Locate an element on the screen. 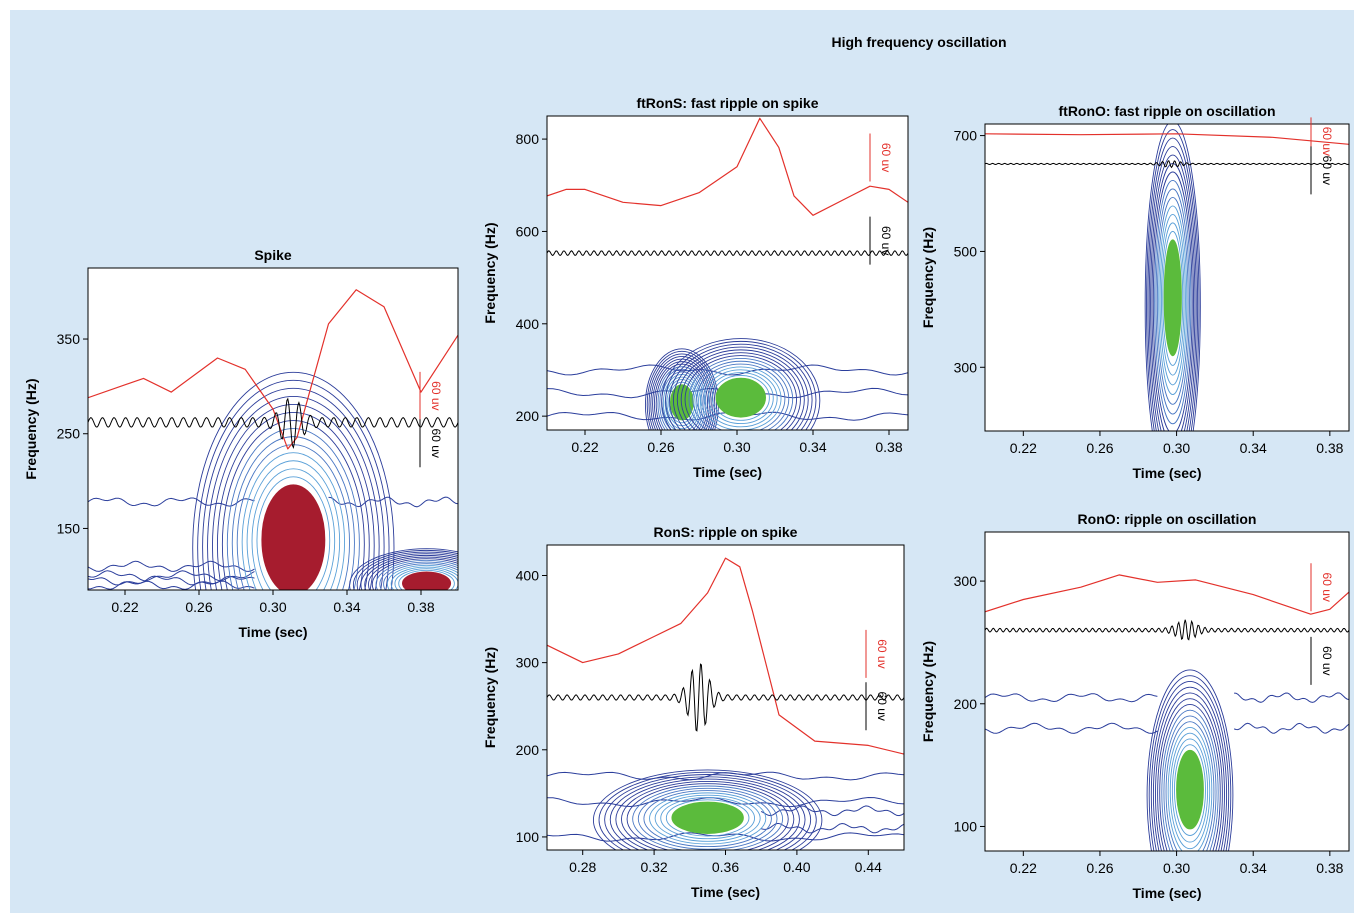  y-tick-label: 600 is located at coordinates (528, 231).